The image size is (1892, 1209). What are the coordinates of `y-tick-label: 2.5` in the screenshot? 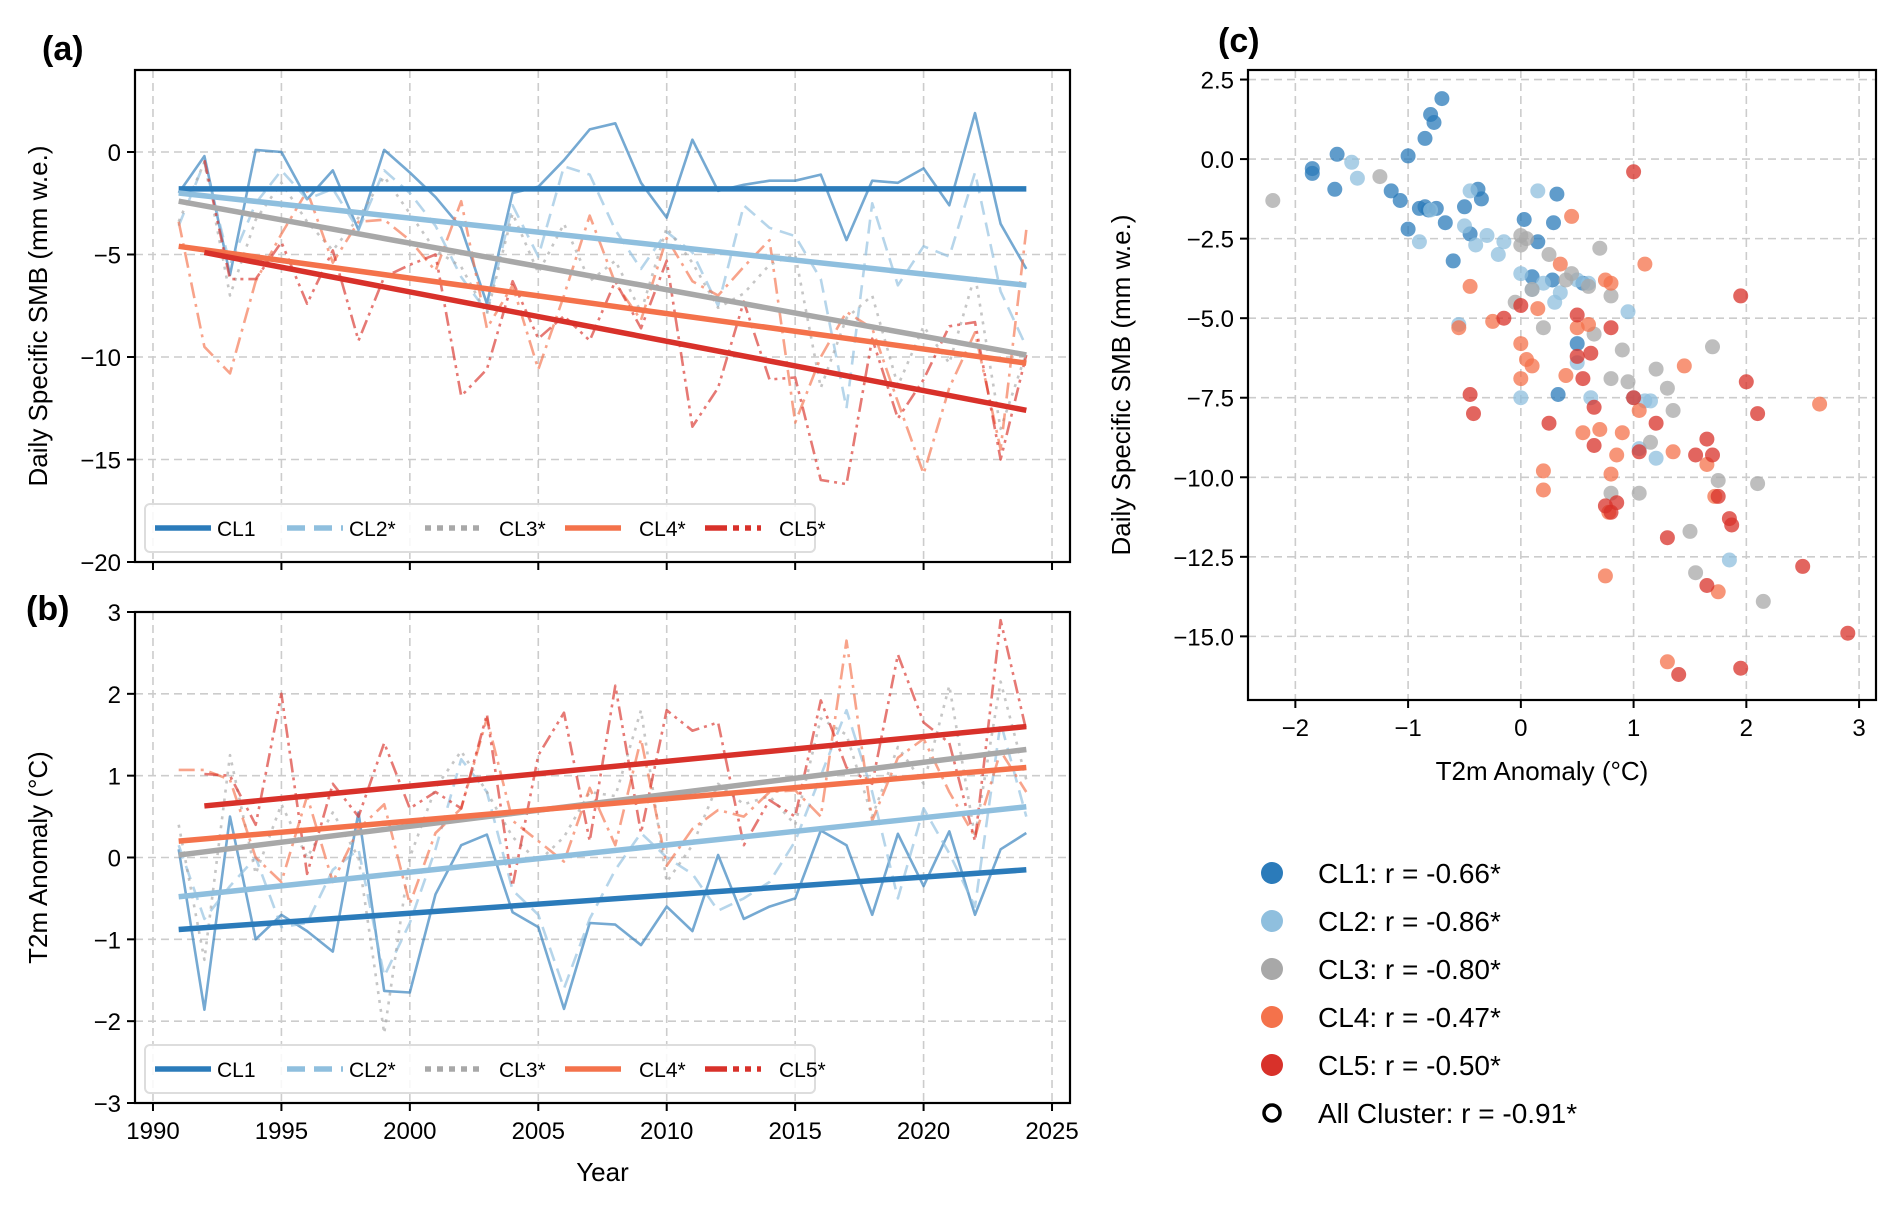 It's located at (1217, 81).